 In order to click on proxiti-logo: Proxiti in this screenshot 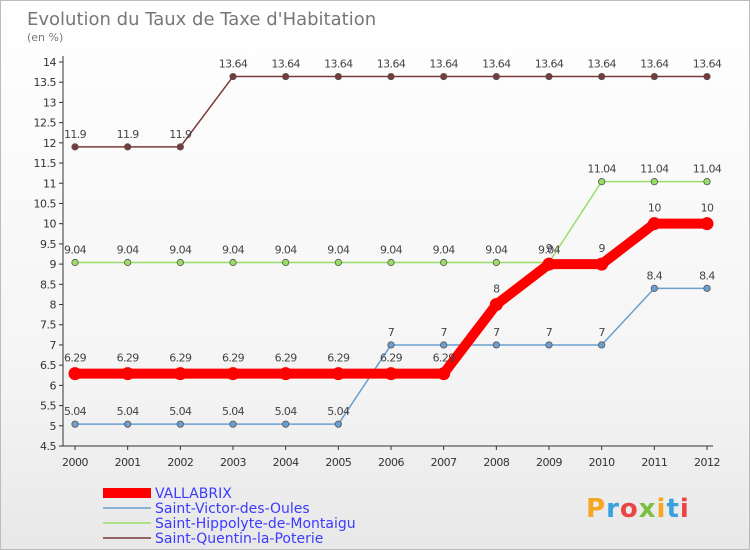, I will do `click(638, 509)`.